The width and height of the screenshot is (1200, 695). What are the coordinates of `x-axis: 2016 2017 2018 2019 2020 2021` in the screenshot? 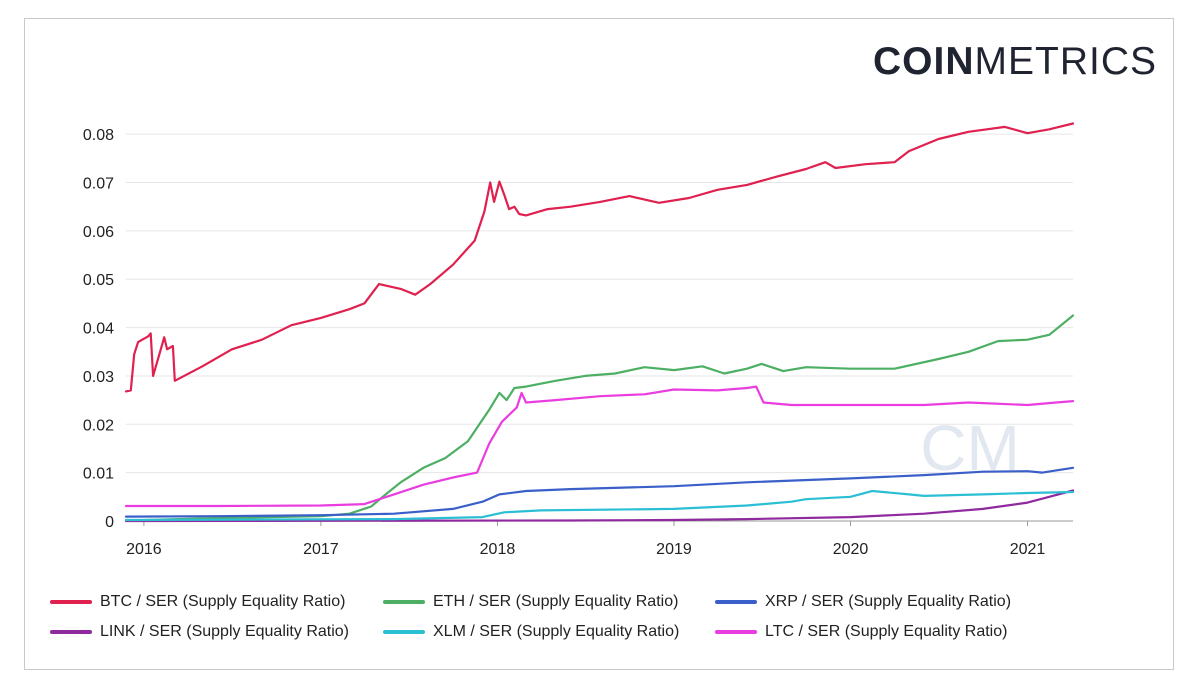 It's located at (585, 539).